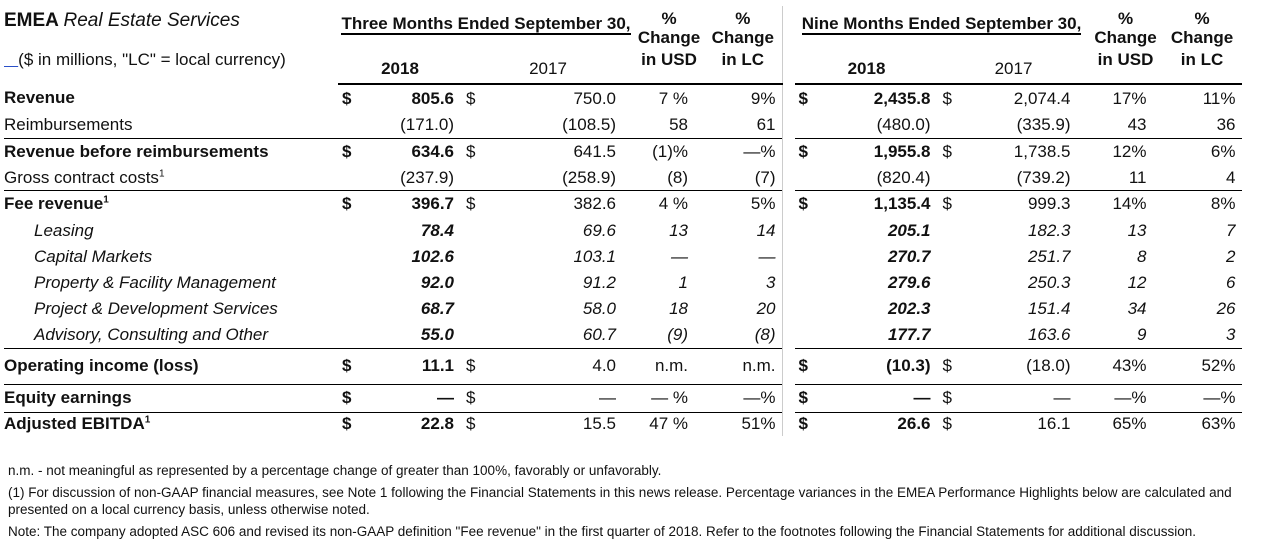 The image size is (1280, 550). Describe the element at coordinates (1043, 177) in the screenshot. I see `value-2017-9m: (739.2)` at that location.